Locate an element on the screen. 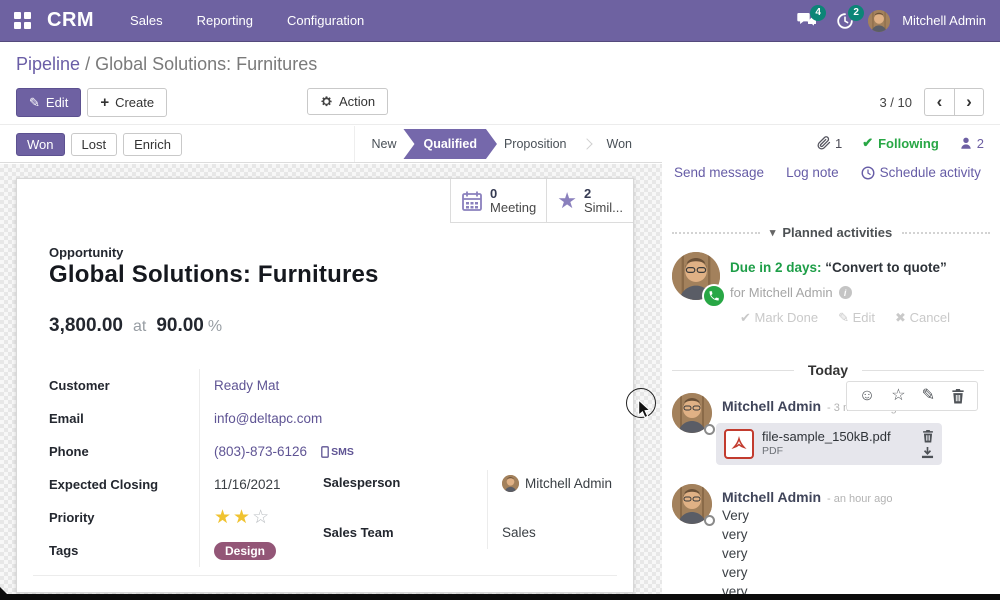  tag-design: Design is located at coordinates (245, 550).